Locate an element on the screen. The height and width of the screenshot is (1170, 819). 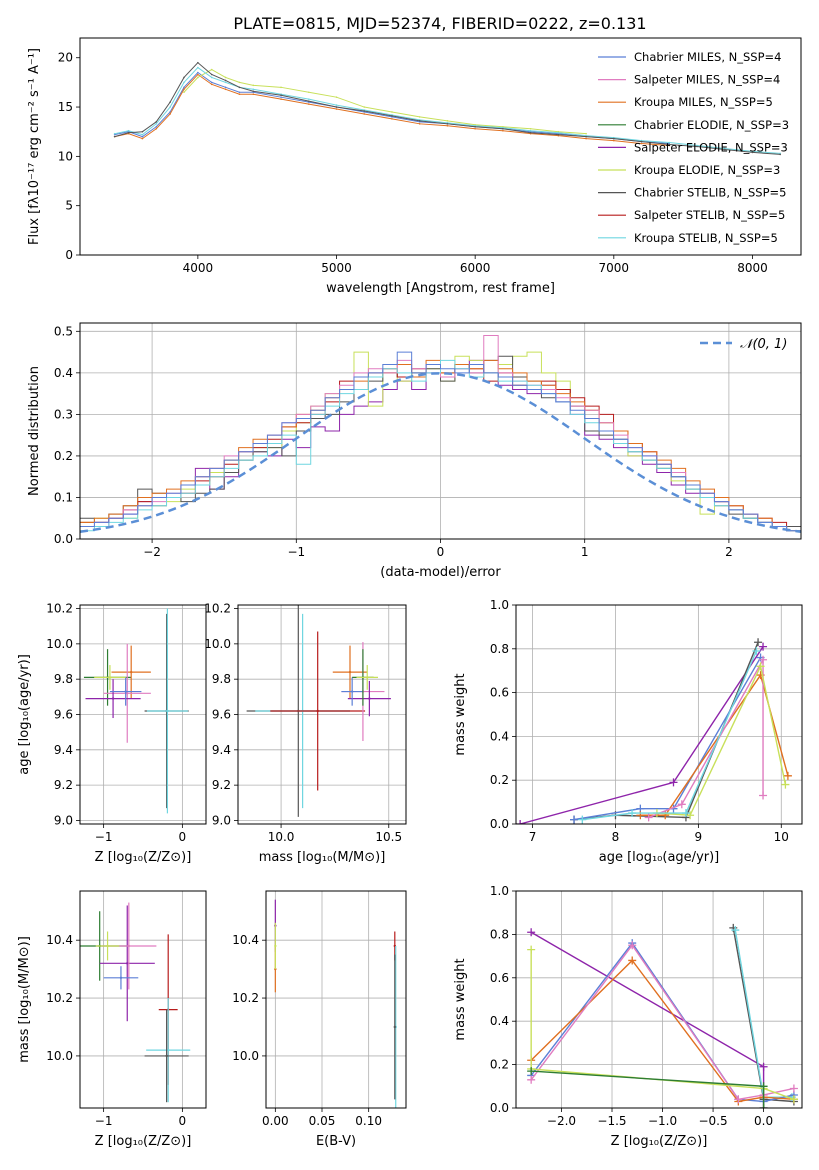
y-tick-label: 0.1 is located at coordinates (63, 497).